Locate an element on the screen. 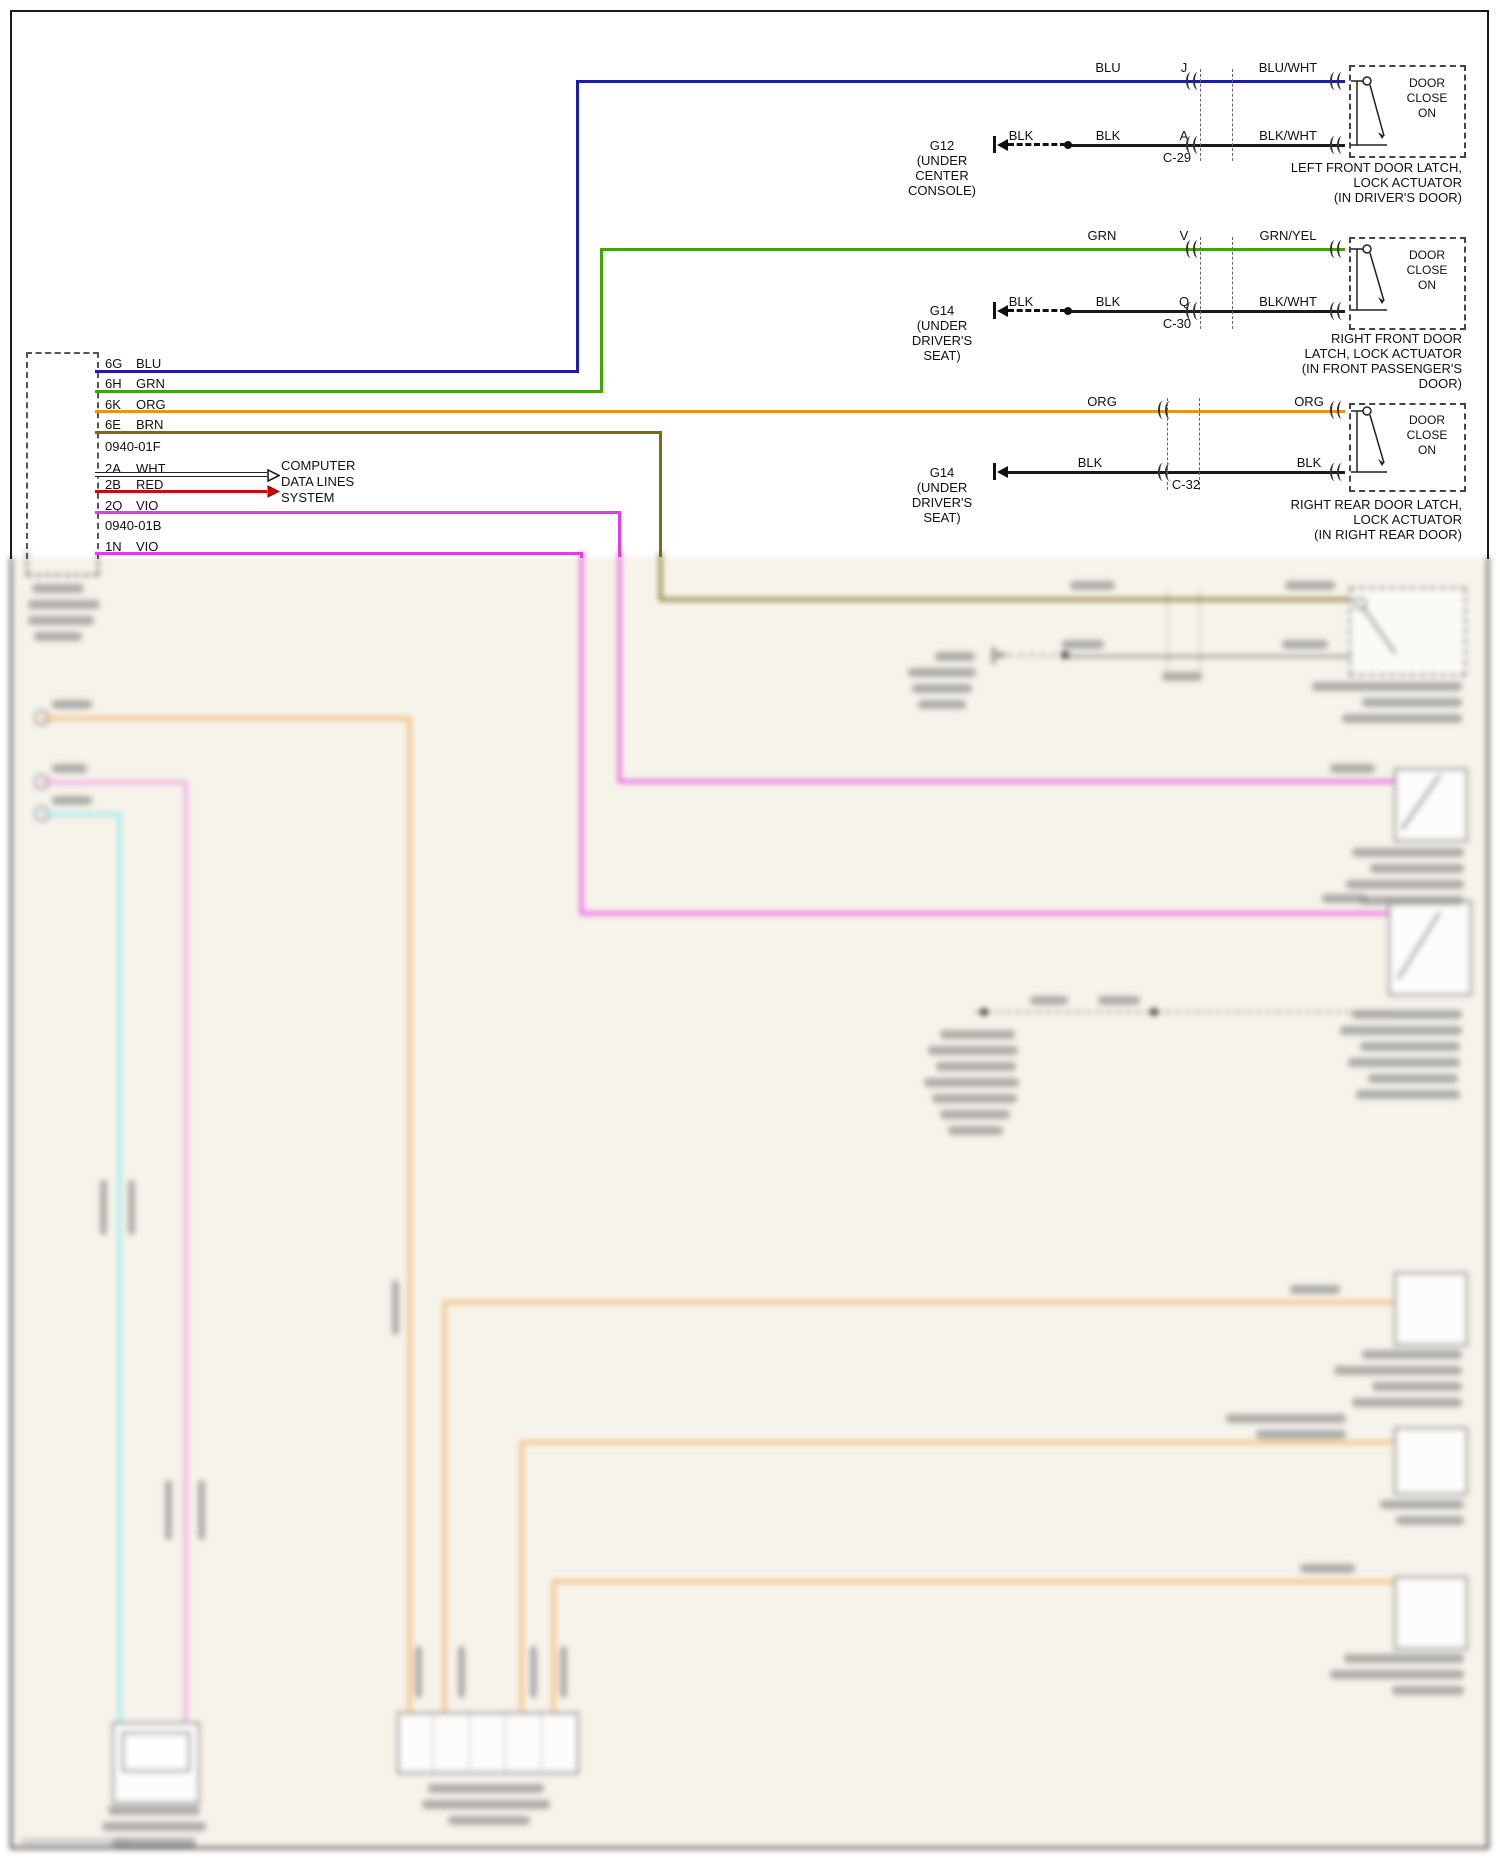  device-state-label: DOOR CLOSE ON is located at coordinates (1427, 435).